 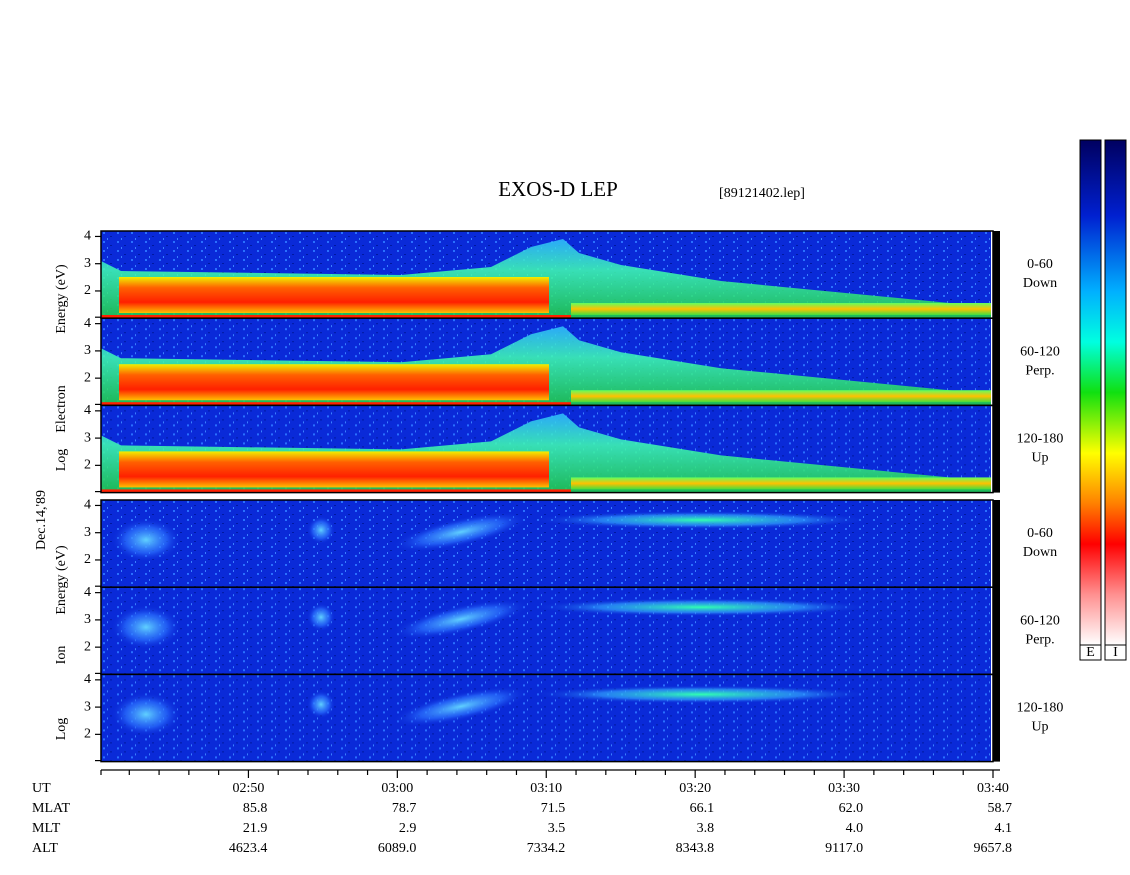 I want to click on ephemeris-name: MLT, so click(x=46, y=828).